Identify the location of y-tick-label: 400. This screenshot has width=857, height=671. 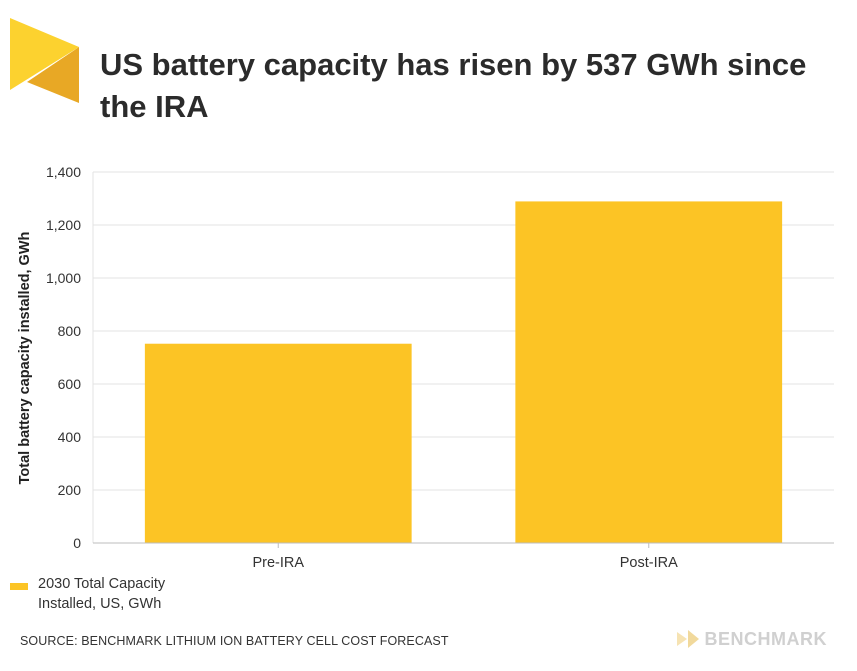
(70, 437).